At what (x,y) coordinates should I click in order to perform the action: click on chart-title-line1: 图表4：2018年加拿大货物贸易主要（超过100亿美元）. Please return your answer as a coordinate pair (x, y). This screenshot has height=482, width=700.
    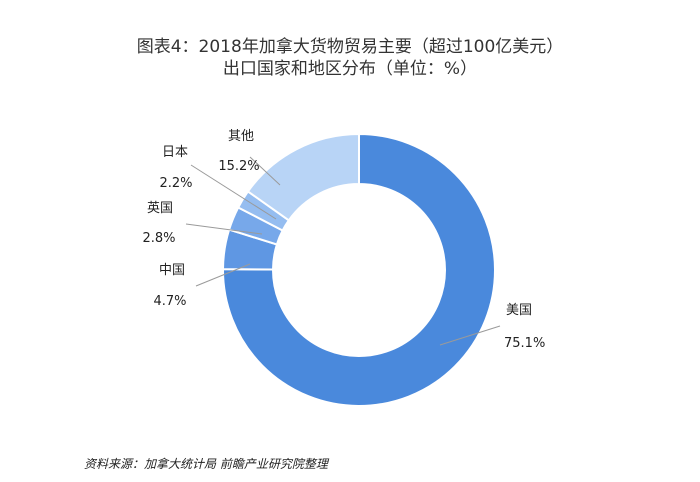
    Looking at the image, I should click on (350, 47).